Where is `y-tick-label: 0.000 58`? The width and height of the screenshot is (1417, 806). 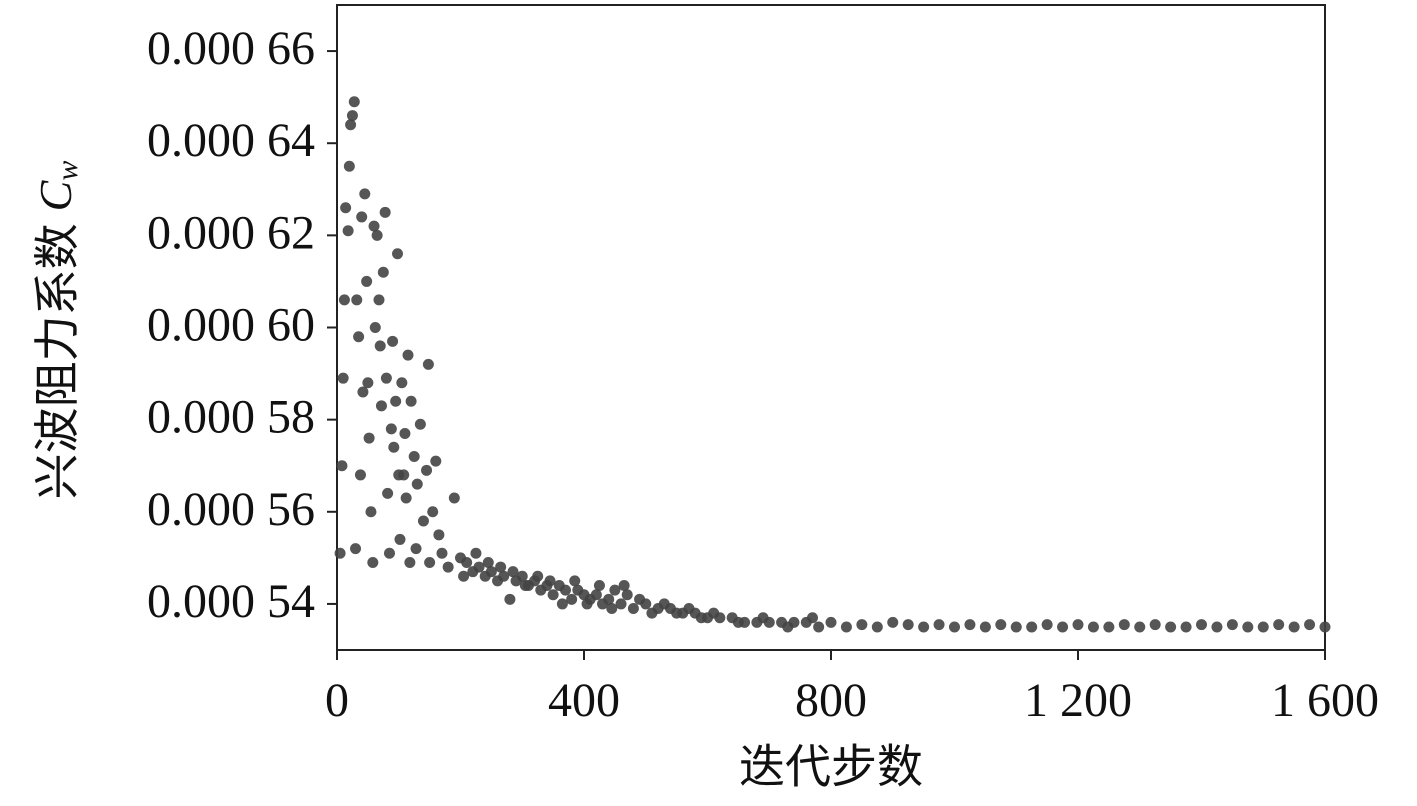
y-tick-label: 0.000 58 is located at coordinates (231, 417).